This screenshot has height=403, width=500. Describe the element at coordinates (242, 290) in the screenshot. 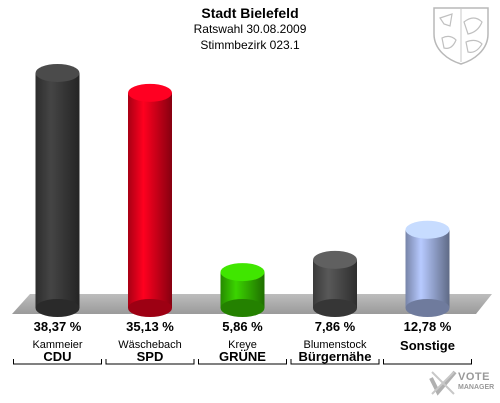

I see `bar-grüne` at that location.